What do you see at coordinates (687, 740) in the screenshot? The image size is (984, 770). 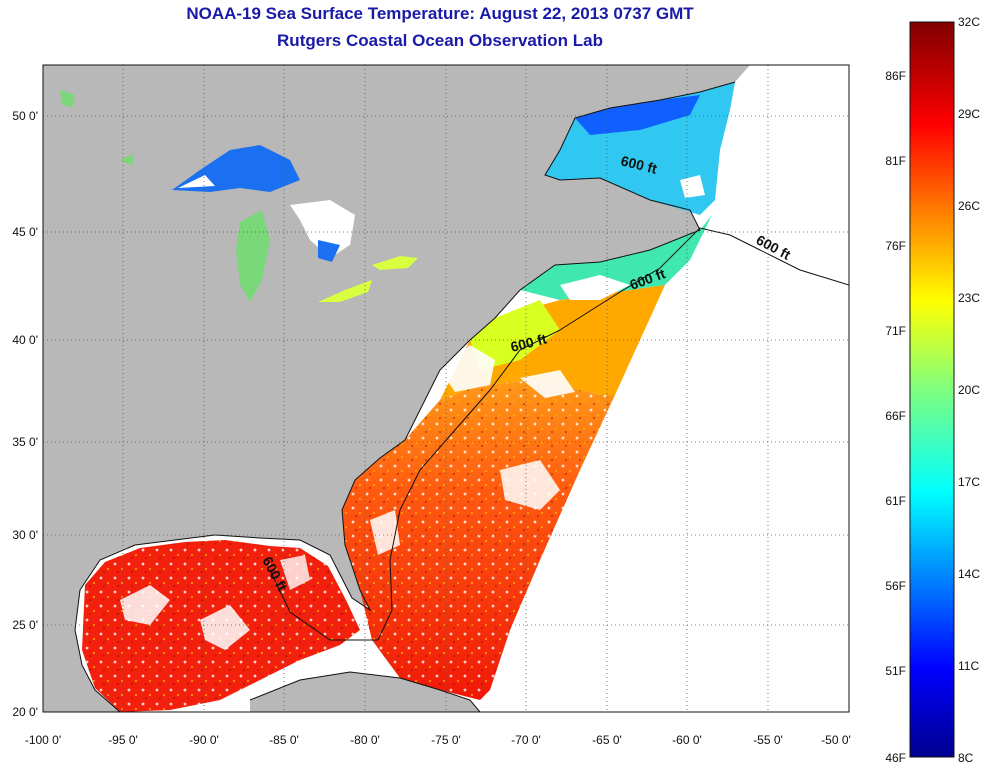 I see `lon-tick-label: -60 0'` at bounding box center [687, 740].